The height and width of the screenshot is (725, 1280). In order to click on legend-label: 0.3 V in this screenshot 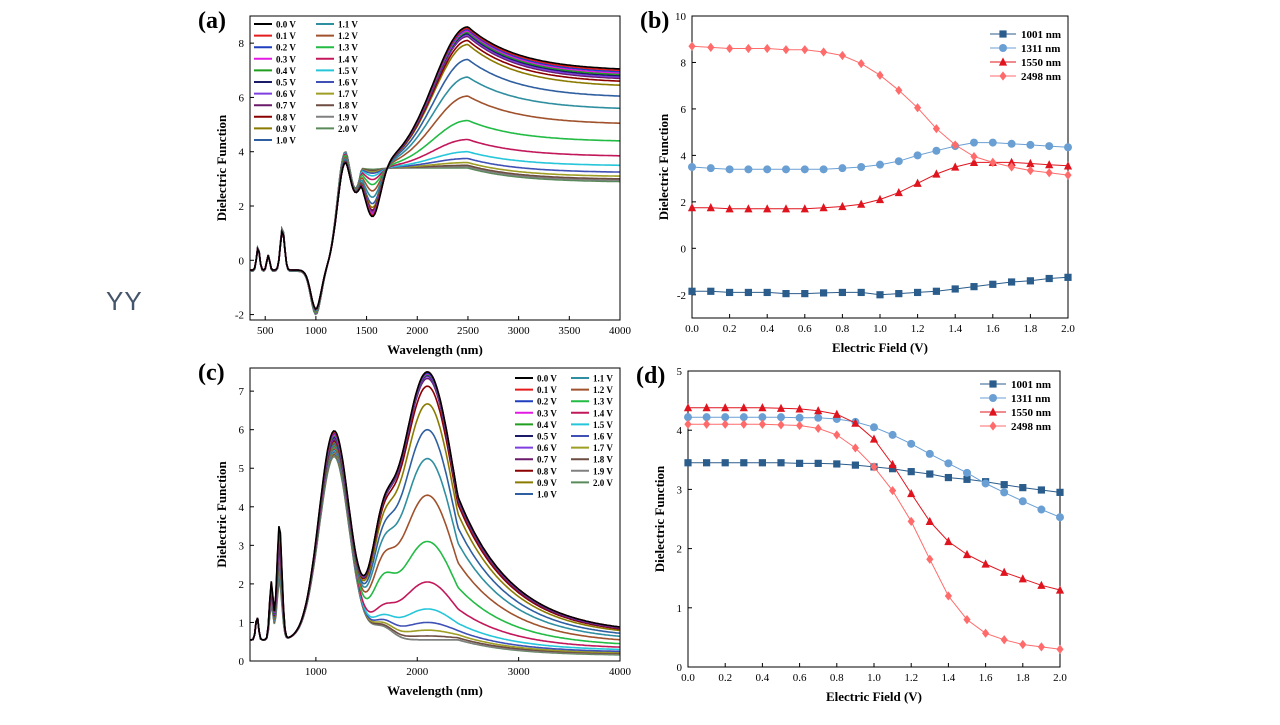, I will do `click(286, 59)`.